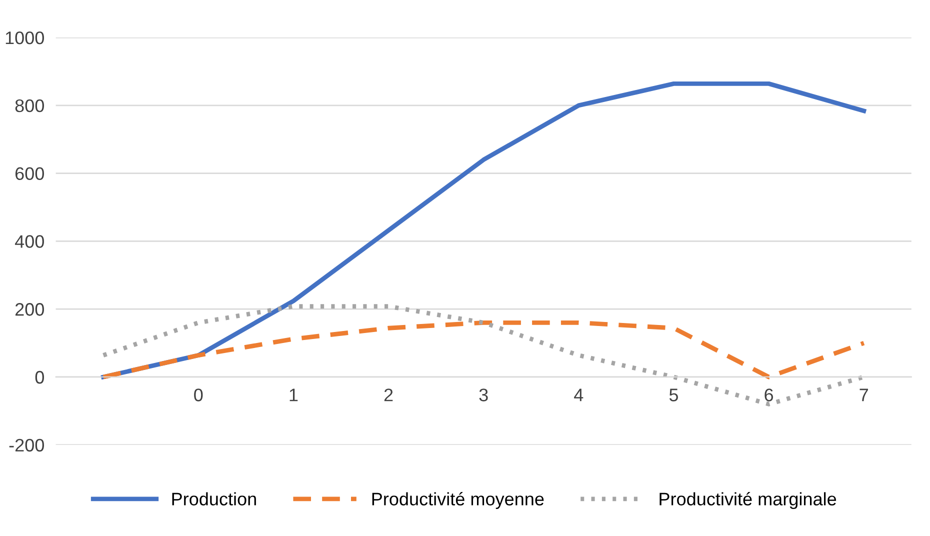 This screenshot has height=536, width=930. I want to click on x-tick-label: 4, so click(579, 395).